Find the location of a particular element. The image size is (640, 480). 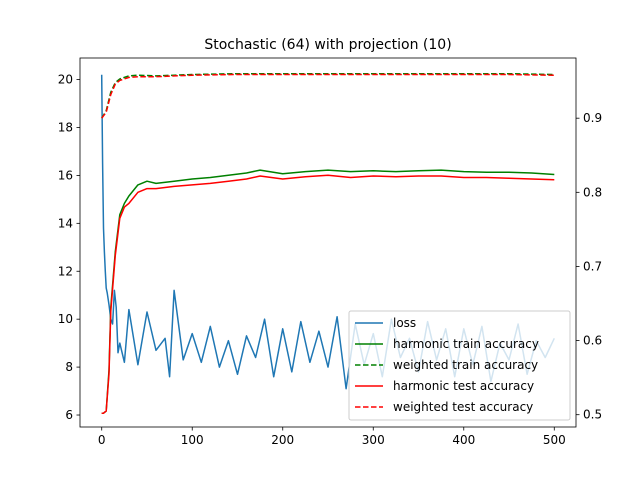

x-tick-label: 100 is located at coordinates (192, 440).